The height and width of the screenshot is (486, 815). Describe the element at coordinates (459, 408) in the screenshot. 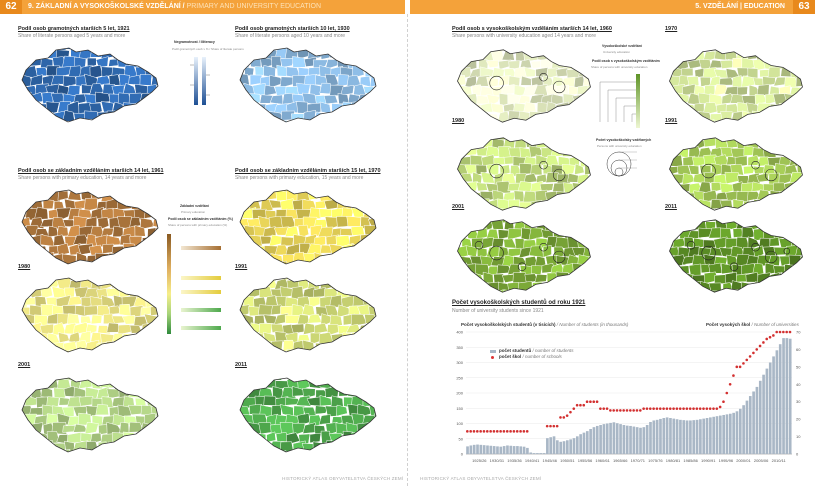

I see `chart-ytick: 150` at that location.